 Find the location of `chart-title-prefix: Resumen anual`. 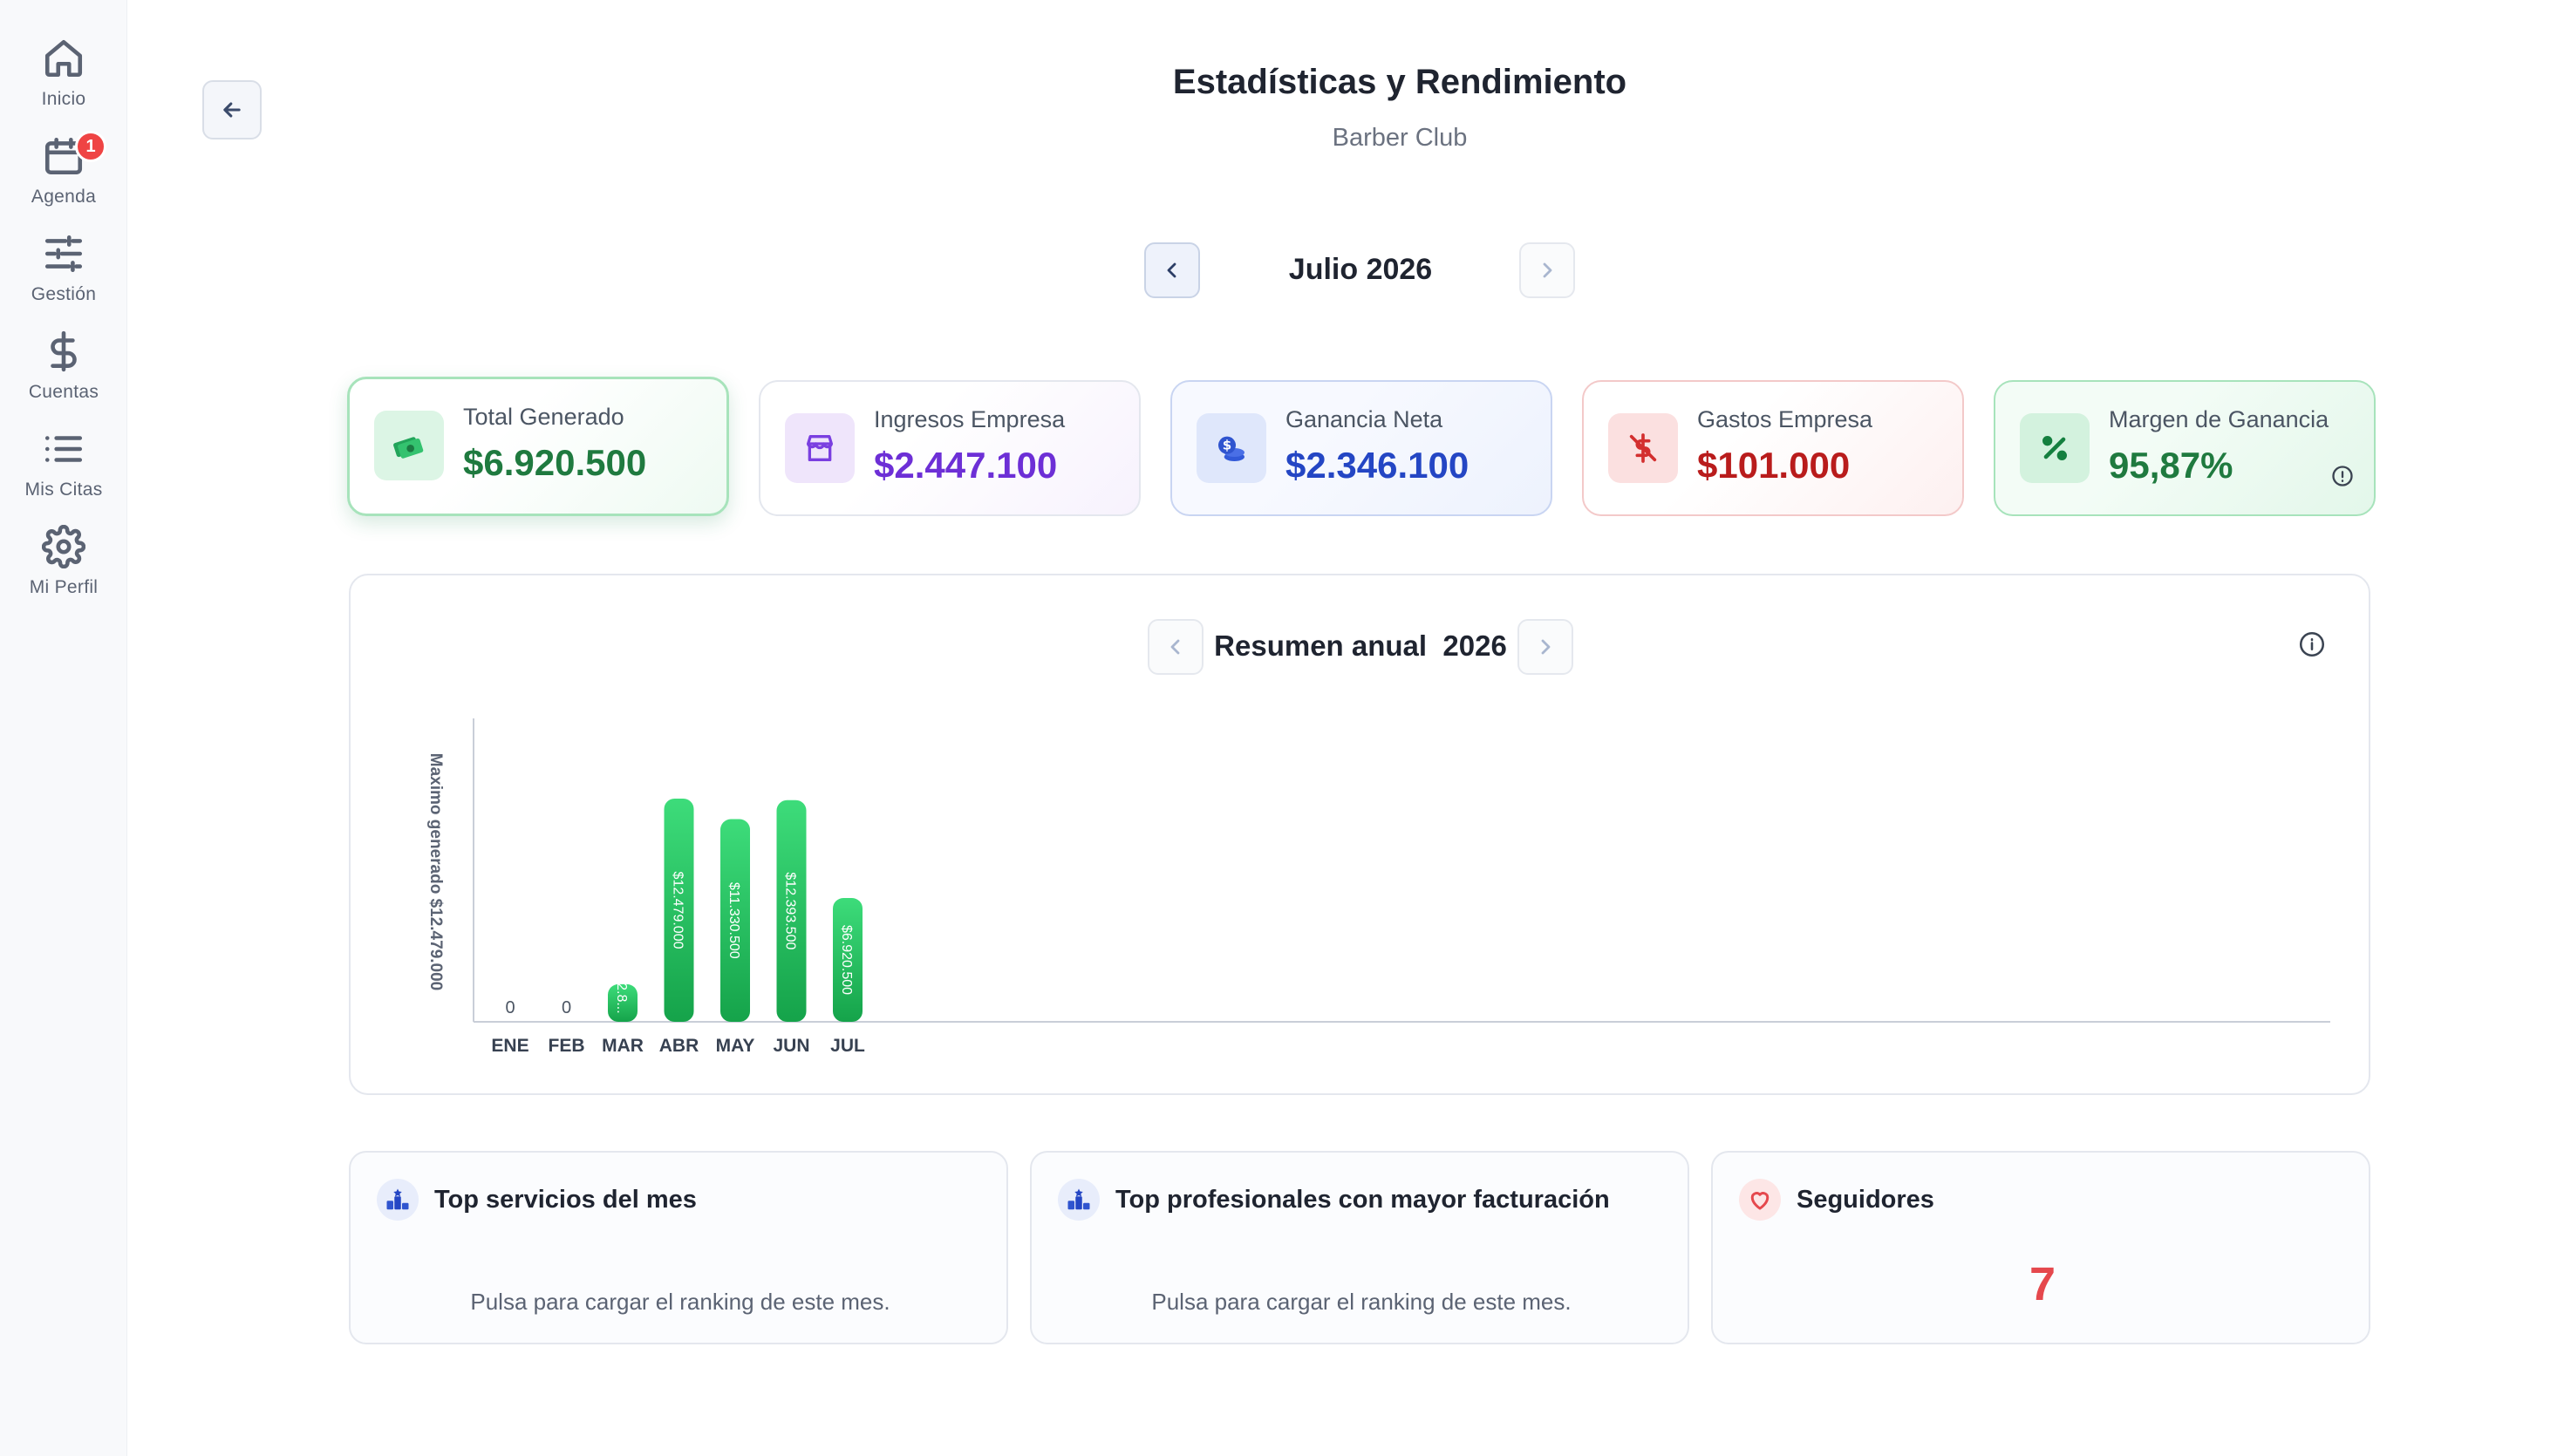

chart-title-prefix: Resumen anual is located at coordinates (1321, 645).